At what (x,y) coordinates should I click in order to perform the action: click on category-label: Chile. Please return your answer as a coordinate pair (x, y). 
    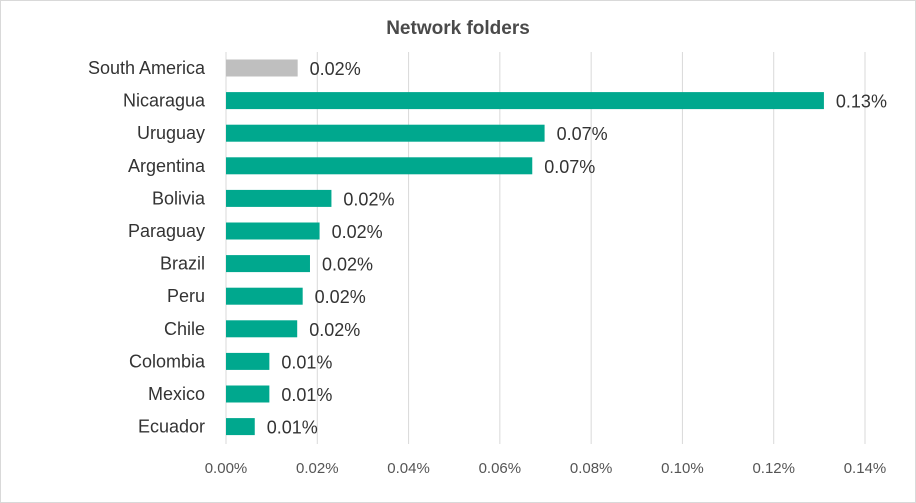
    Looking at the image, I should click on (184, 329).